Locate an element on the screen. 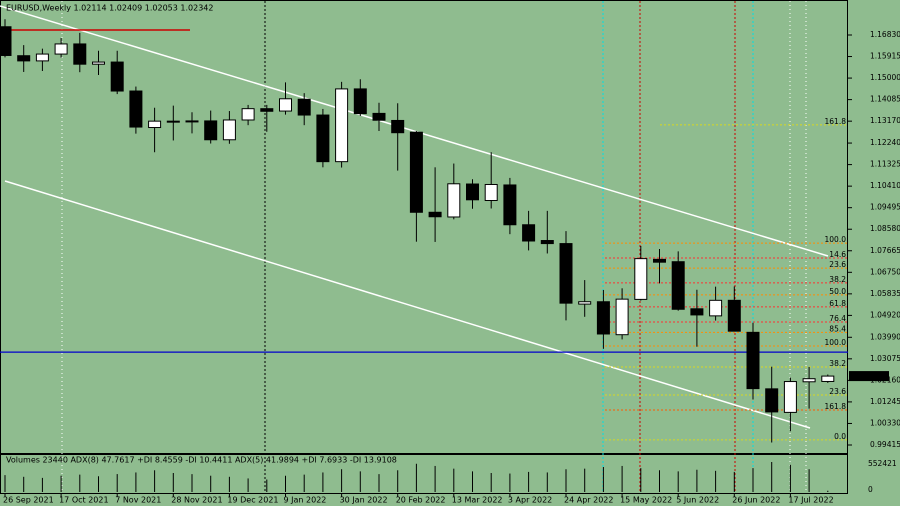 The image size is (900, 506). y-tick-label: 1.15000 is located at coordinates (885, 77).